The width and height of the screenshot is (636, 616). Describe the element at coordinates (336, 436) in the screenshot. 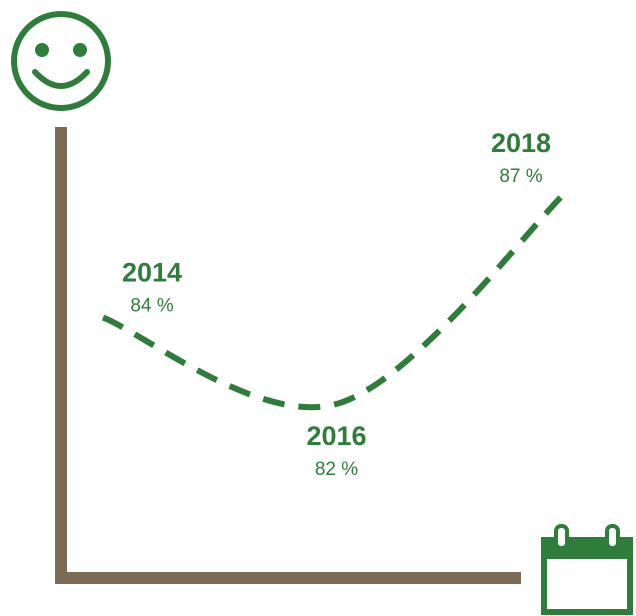

I see `year-label: 2016` at that location.